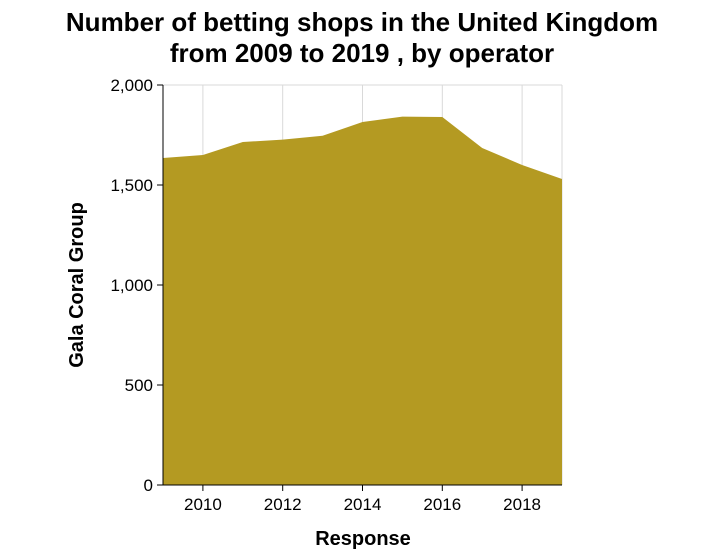 This screenshot has height=558, width=724. I want to click on x-axis-ticks: 2010 2012 2014 2016 2018, so click(362, 499).